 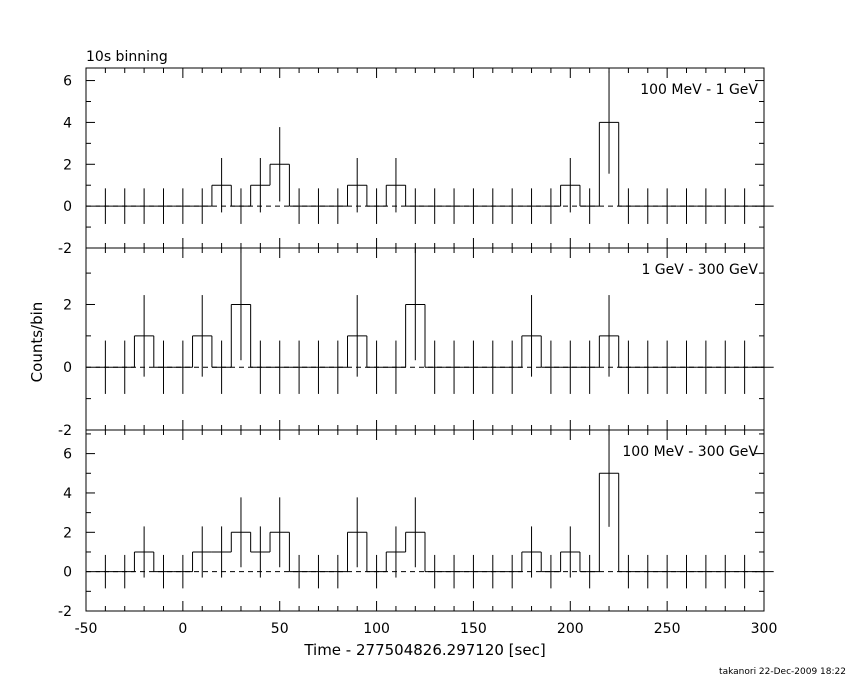 What do you see at coordinates (280, 629) in the screenshot?
I see `x-tick-label: 50` at bounding box center [280, 629].